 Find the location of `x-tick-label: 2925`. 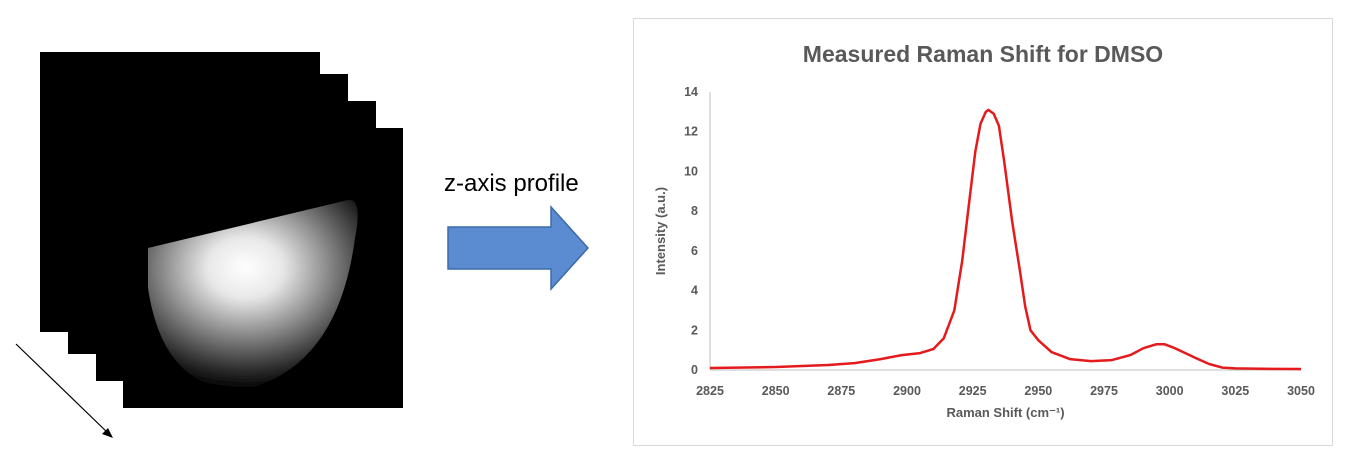

x-tick-label: 2925 is located at coordinates (973, 391).